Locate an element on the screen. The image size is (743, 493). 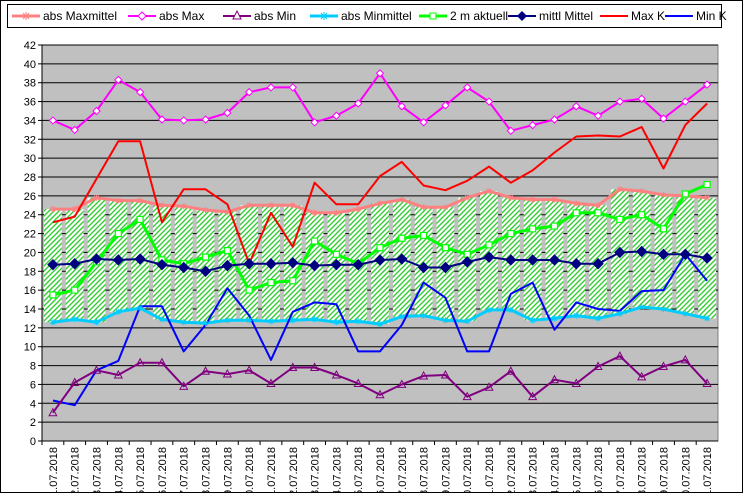
legend-label-abs-max: abs Max is located at coordinates (182, 16).